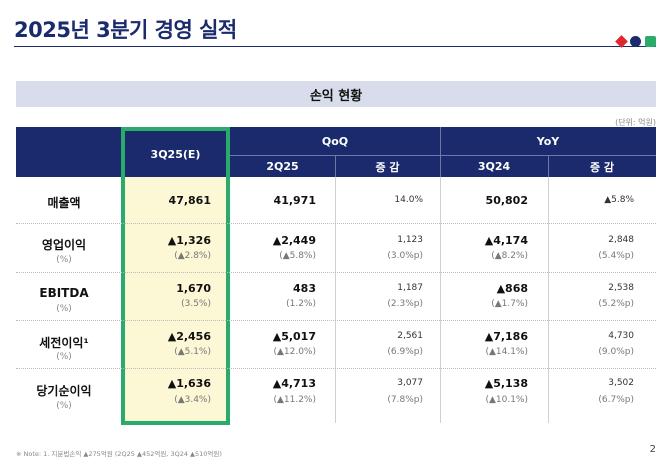  I want to click on cell-yoy-change-margin: (5.2%p), so click(616, 304).